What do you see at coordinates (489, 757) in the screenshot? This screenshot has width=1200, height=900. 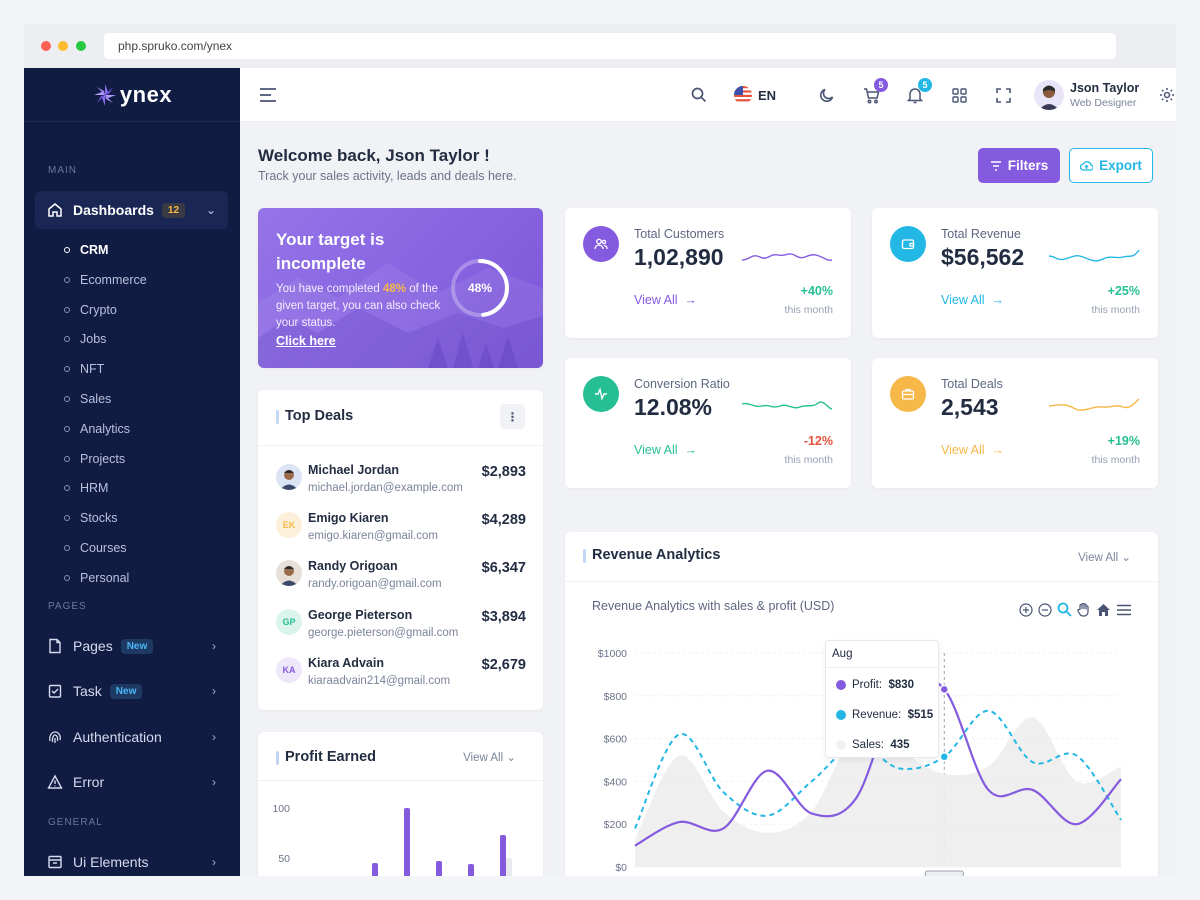 I see `profit-view-all: View All ⌄` at bounding box center [489, 757].